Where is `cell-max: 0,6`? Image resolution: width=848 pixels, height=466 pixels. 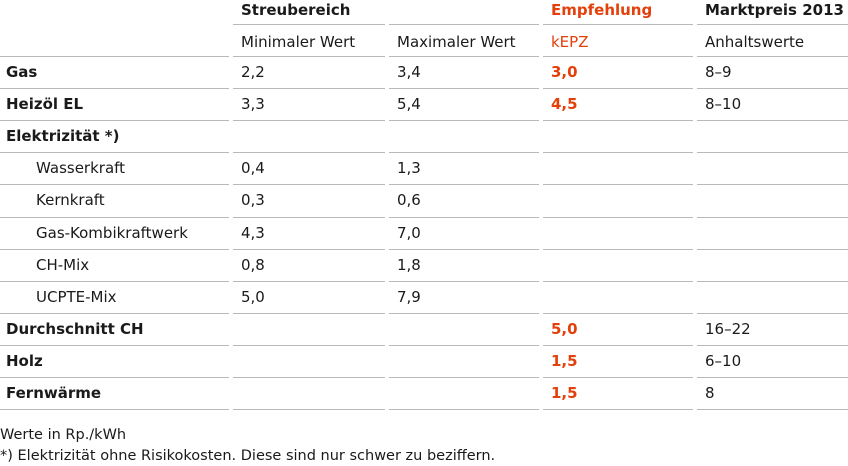 cell-max: 0,6 is located at coordinates (409, 200).